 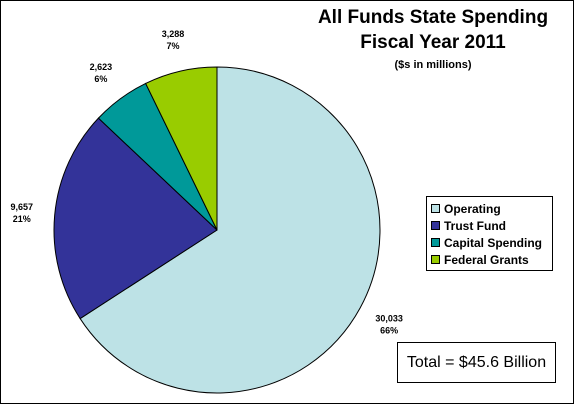 What do you see at coordinates (435, 208) in the screenshot?
I see `legend-swatch-operating` at bounding box center [435, 208].